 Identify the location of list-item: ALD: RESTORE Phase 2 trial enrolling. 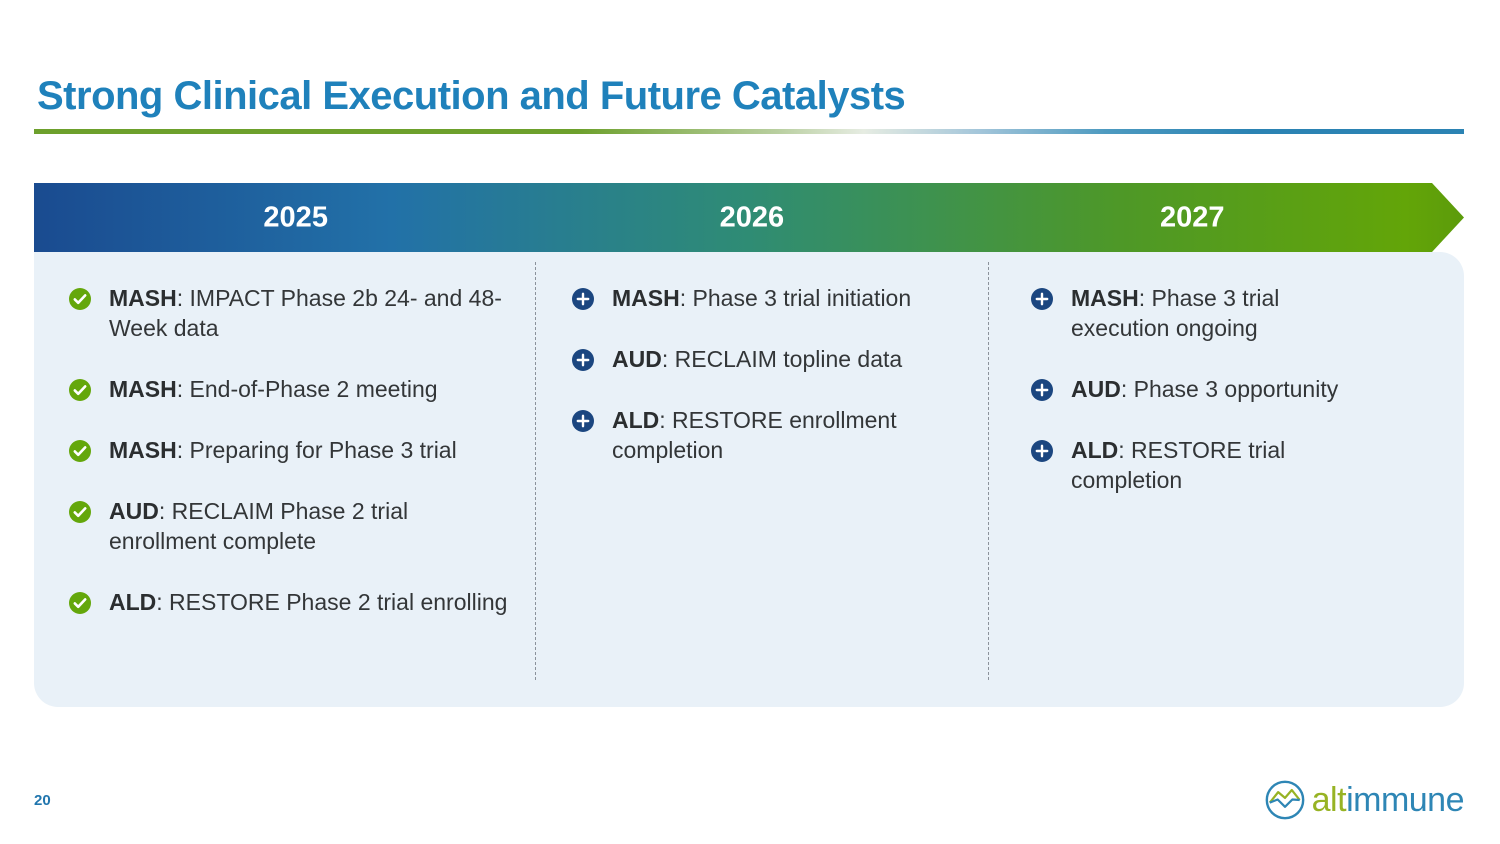
(301, 602).